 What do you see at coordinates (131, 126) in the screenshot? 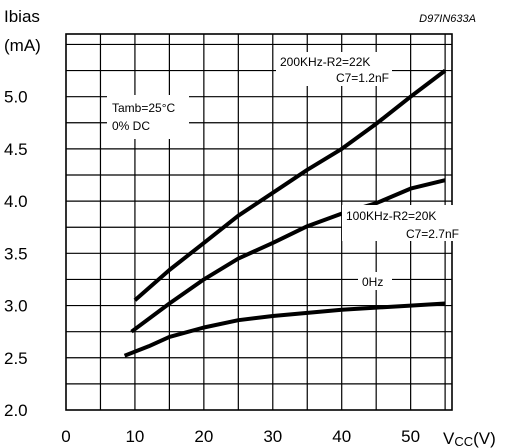
I see `condition-duty-cycle: 0% DC` at bounding box center [131, 126].